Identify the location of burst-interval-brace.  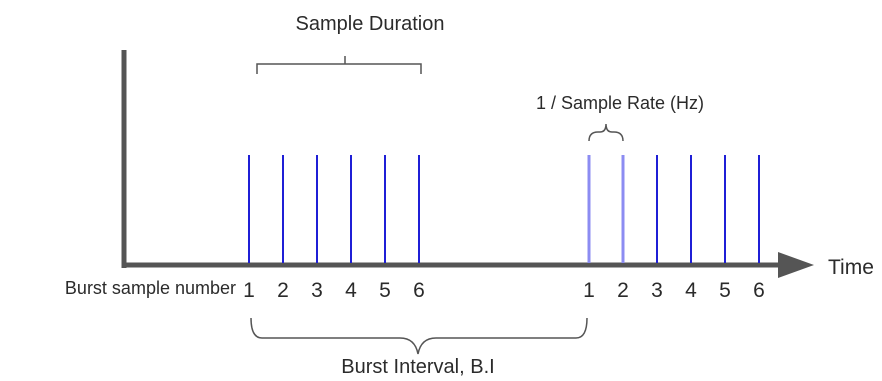
(419, 336).